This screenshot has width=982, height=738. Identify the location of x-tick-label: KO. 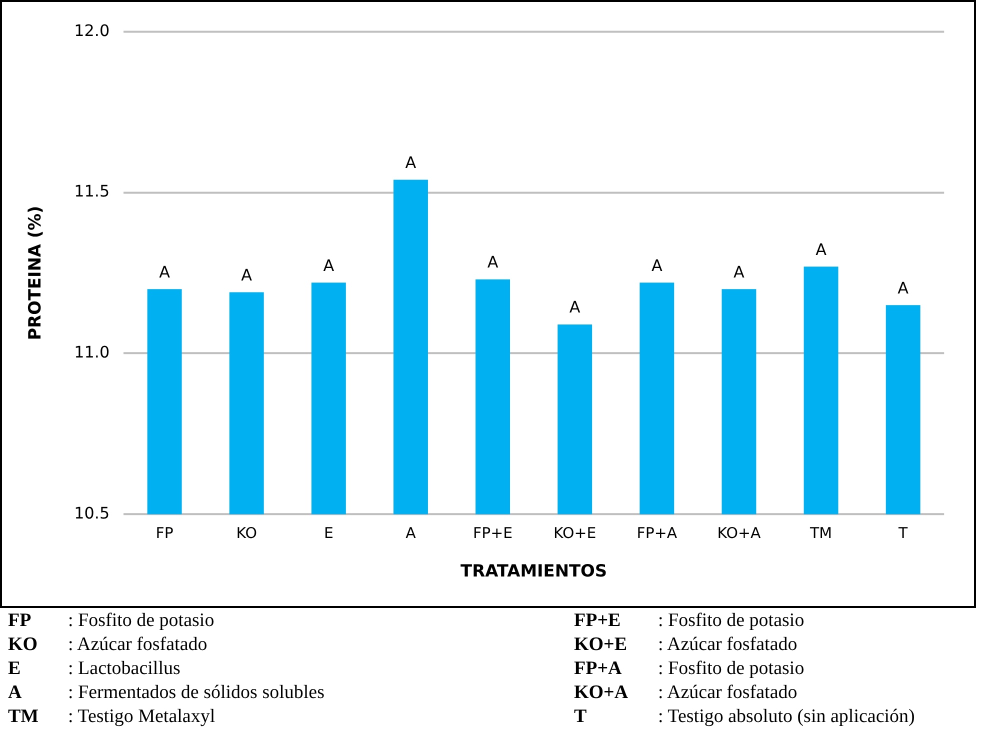
(246, 533).